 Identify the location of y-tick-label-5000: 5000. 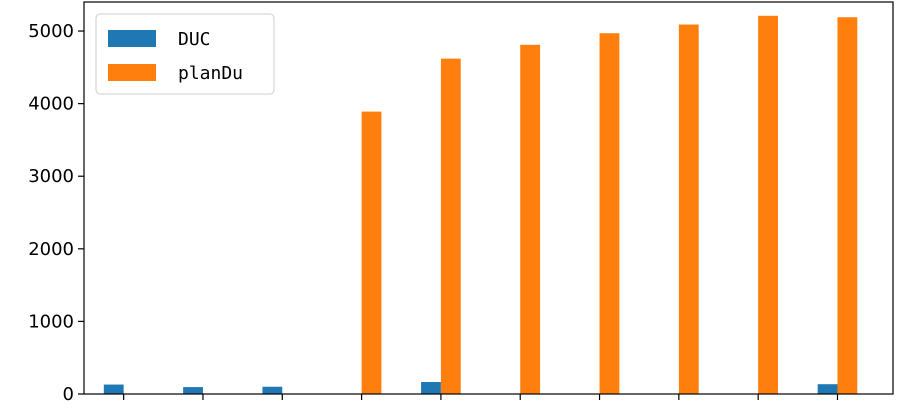
(51, 31).